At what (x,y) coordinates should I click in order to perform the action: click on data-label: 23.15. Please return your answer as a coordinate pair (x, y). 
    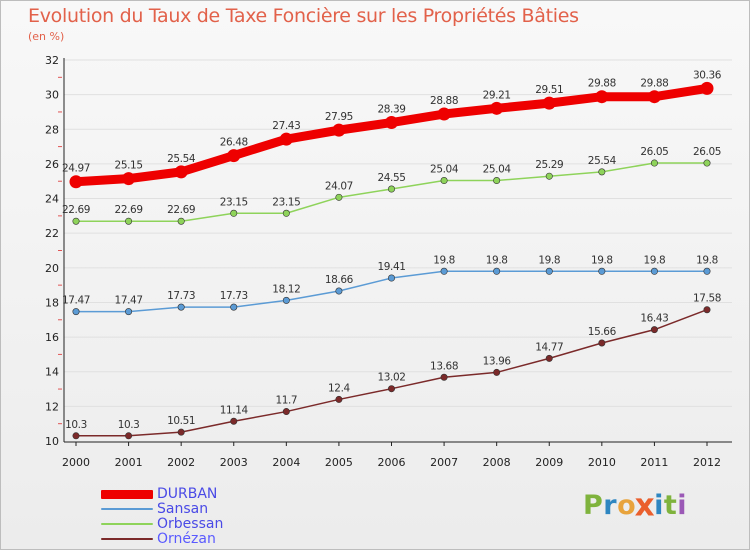
    Looking at the image, I should click on (286, 202).